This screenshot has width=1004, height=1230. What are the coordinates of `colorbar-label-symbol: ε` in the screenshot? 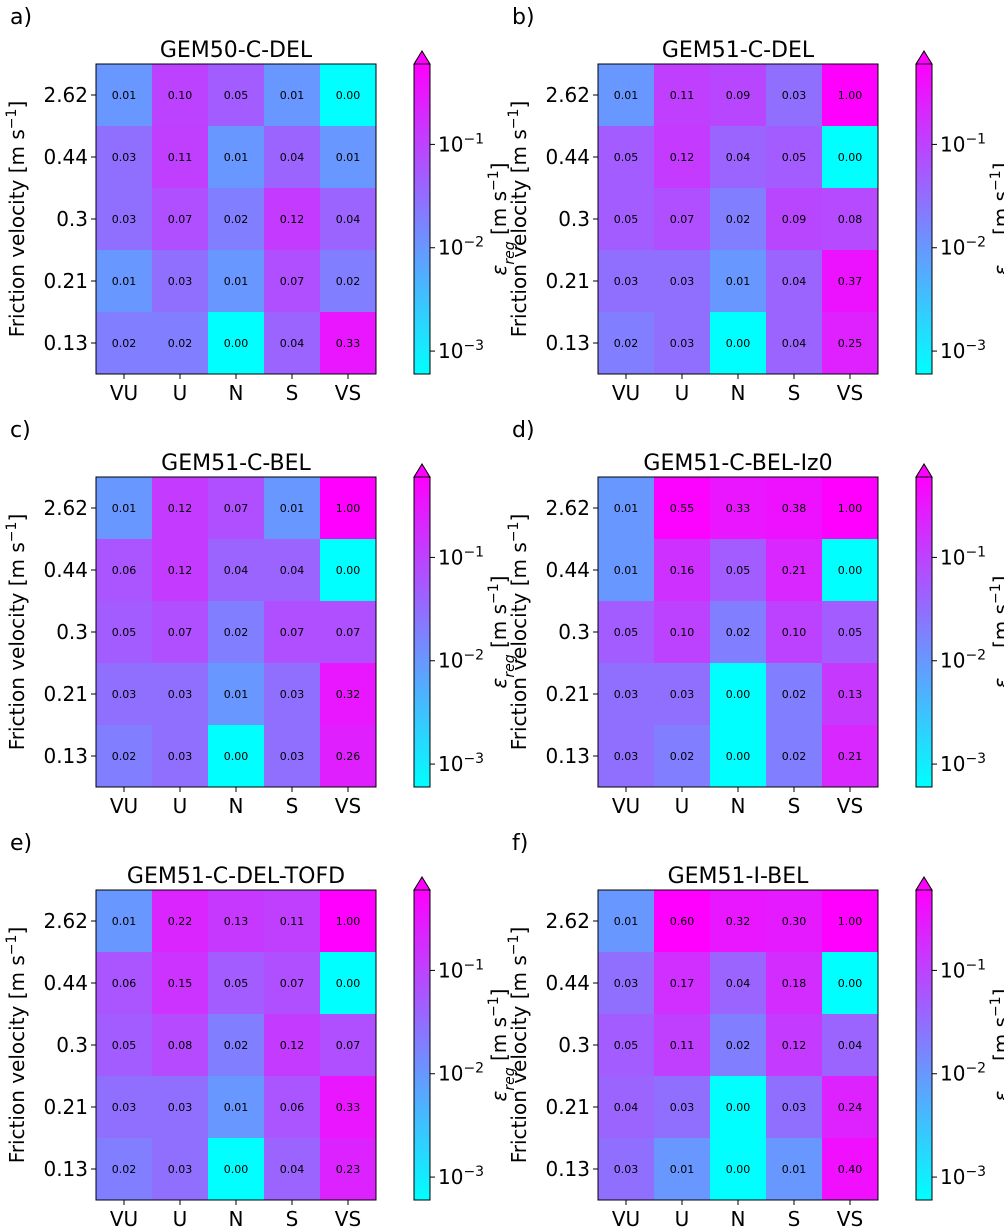 It's located at (996, 1095).